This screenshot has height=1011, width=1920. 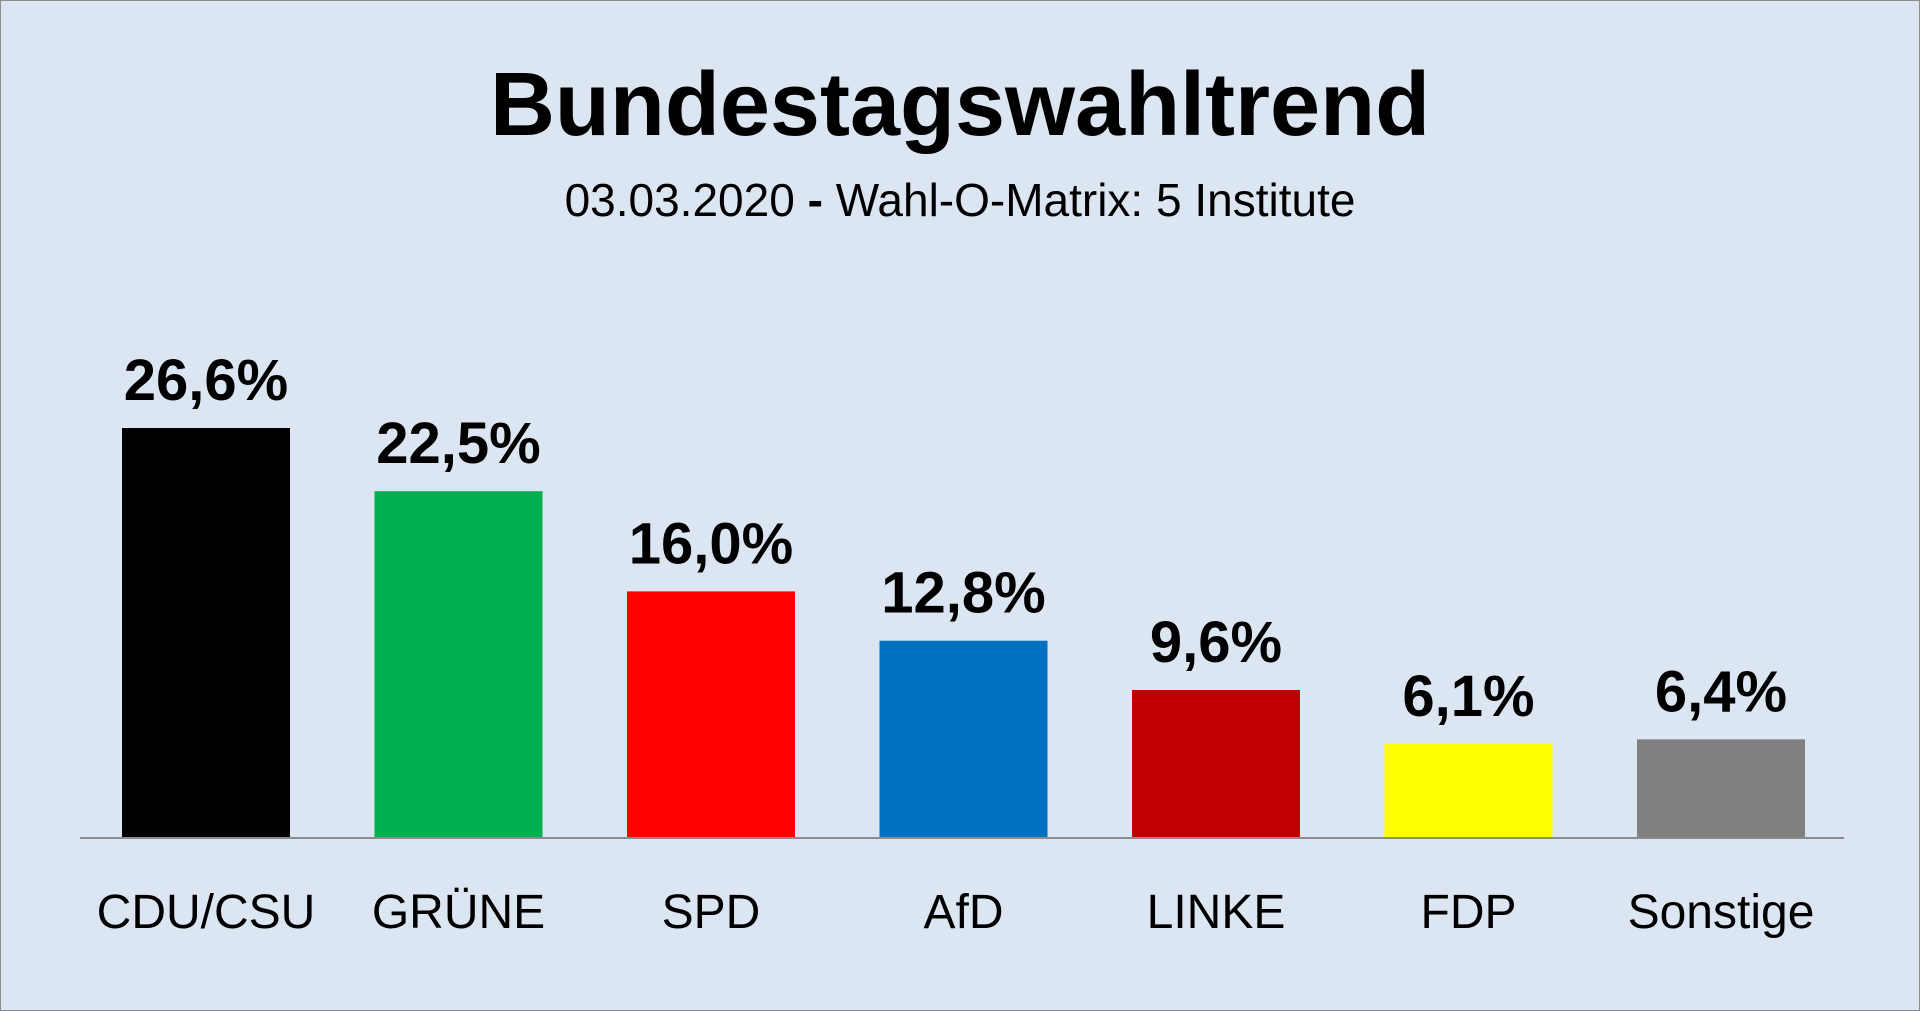 What do you see at coordinates (206, 380) in the screenshot?
I see `value-label-cdu-csu: 26,6%` at bounding box center [206, 380].